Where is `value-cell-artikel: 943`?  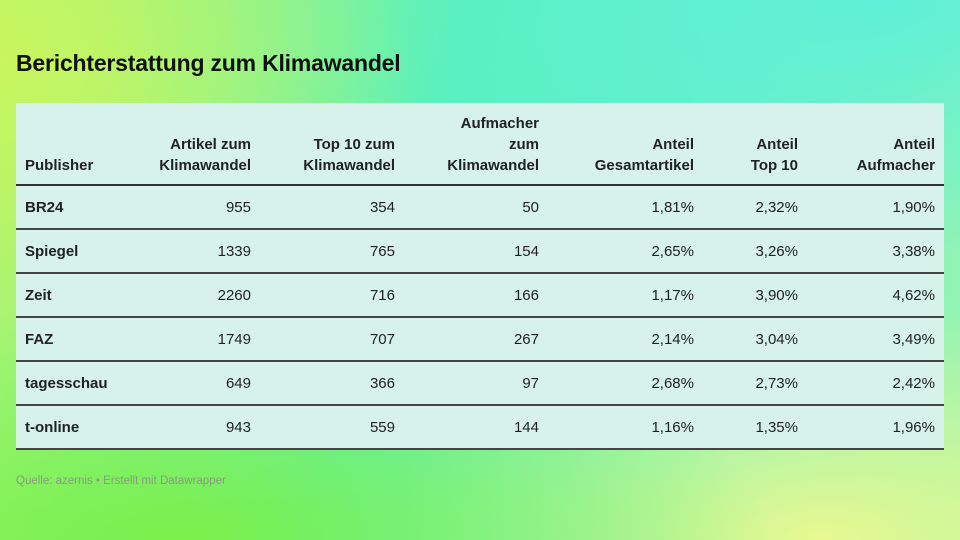
value-cell-artikel: 943 is located at coordinates (198, 427).